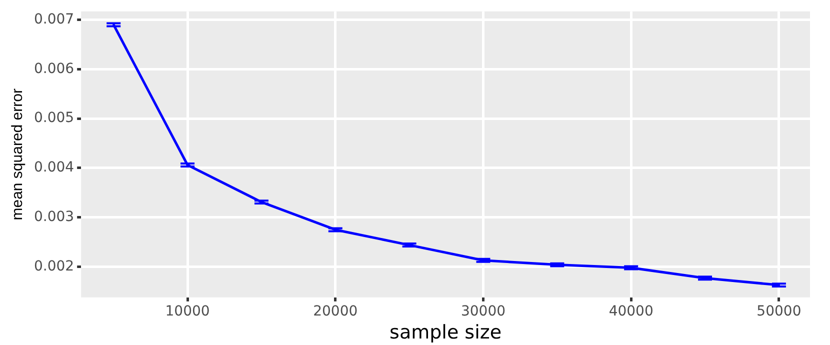 The width and height of the screenshot is (830, 345). What do you see at coordinates (54, 168) in the screenshot?
I see `y-tick-label: 0.004` at bounding box center [54, 168].